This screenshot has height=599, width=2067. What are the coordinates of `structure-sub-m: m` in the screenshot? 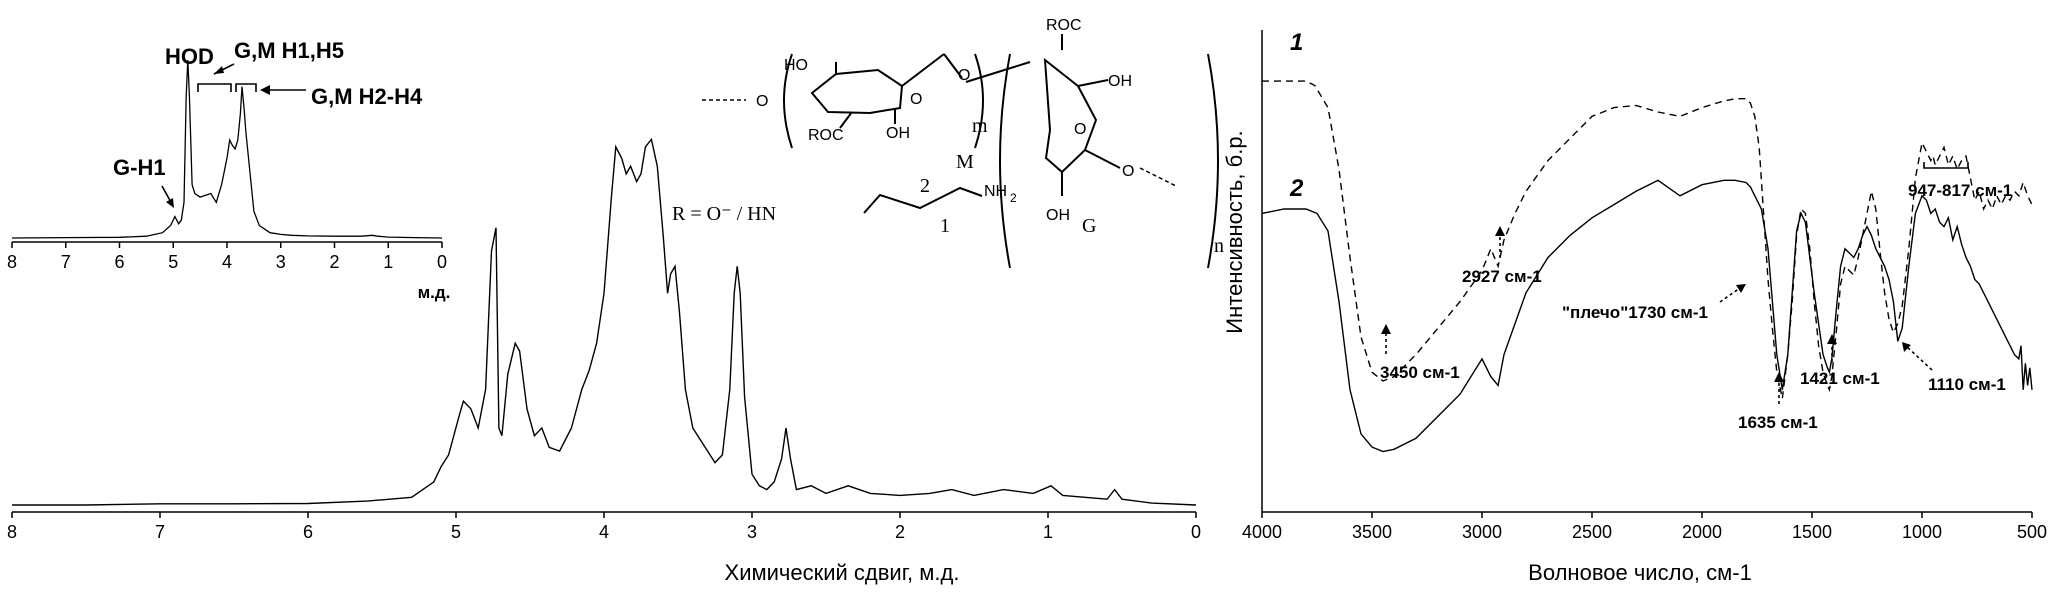 It's located at (980, 126).